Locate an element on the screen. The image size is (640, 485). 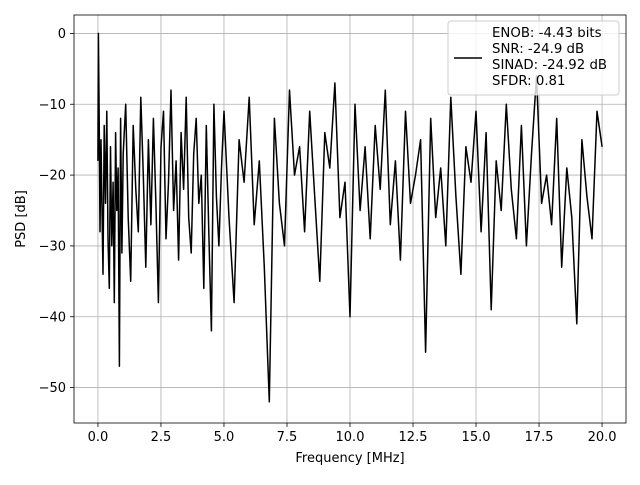
x-tick-label: 10.0 is located at coordinates (350, 437).